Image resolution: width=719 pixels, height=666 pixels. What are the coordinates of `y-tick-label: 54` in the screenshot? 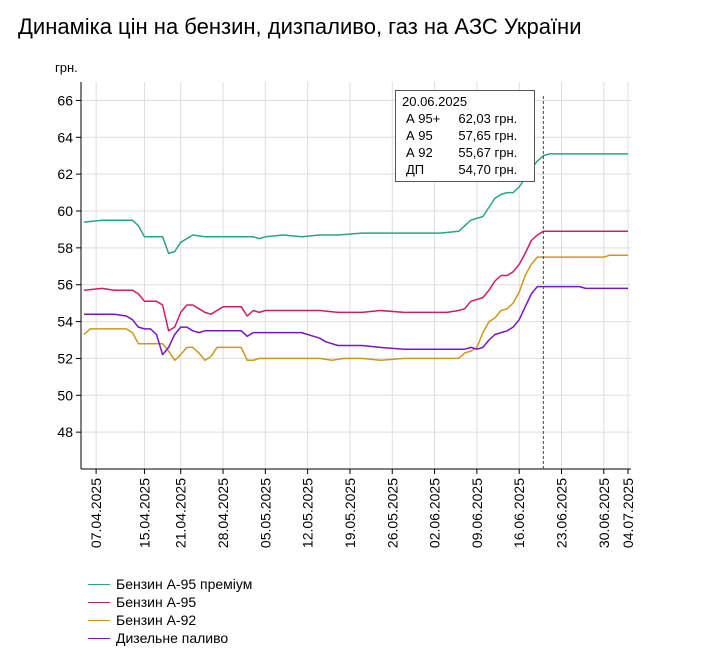 It's located at (65, 322).